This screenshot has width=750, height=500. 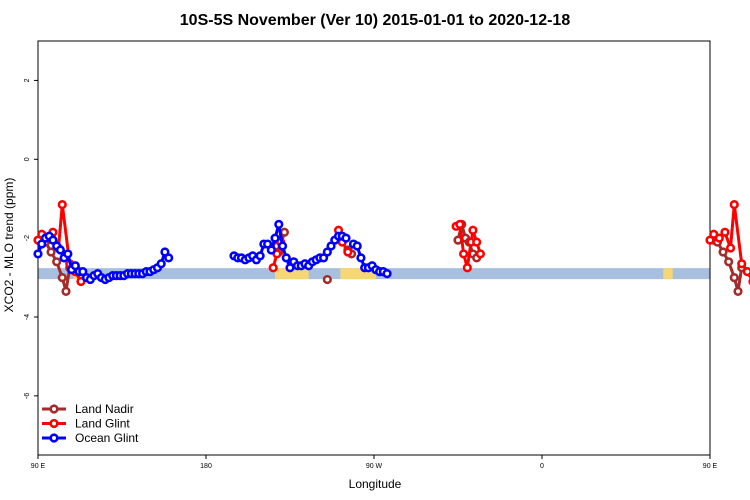 I want to click on x-tick-label: 180, so click(x=206, y=466).